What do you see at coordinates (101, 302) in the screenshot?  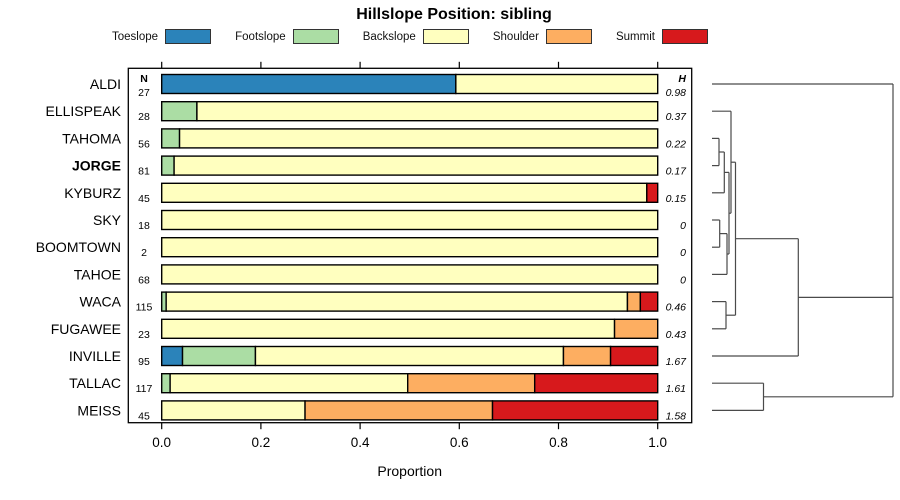 I see `row-label-waca: WACA` at bounding box center [101, 302].